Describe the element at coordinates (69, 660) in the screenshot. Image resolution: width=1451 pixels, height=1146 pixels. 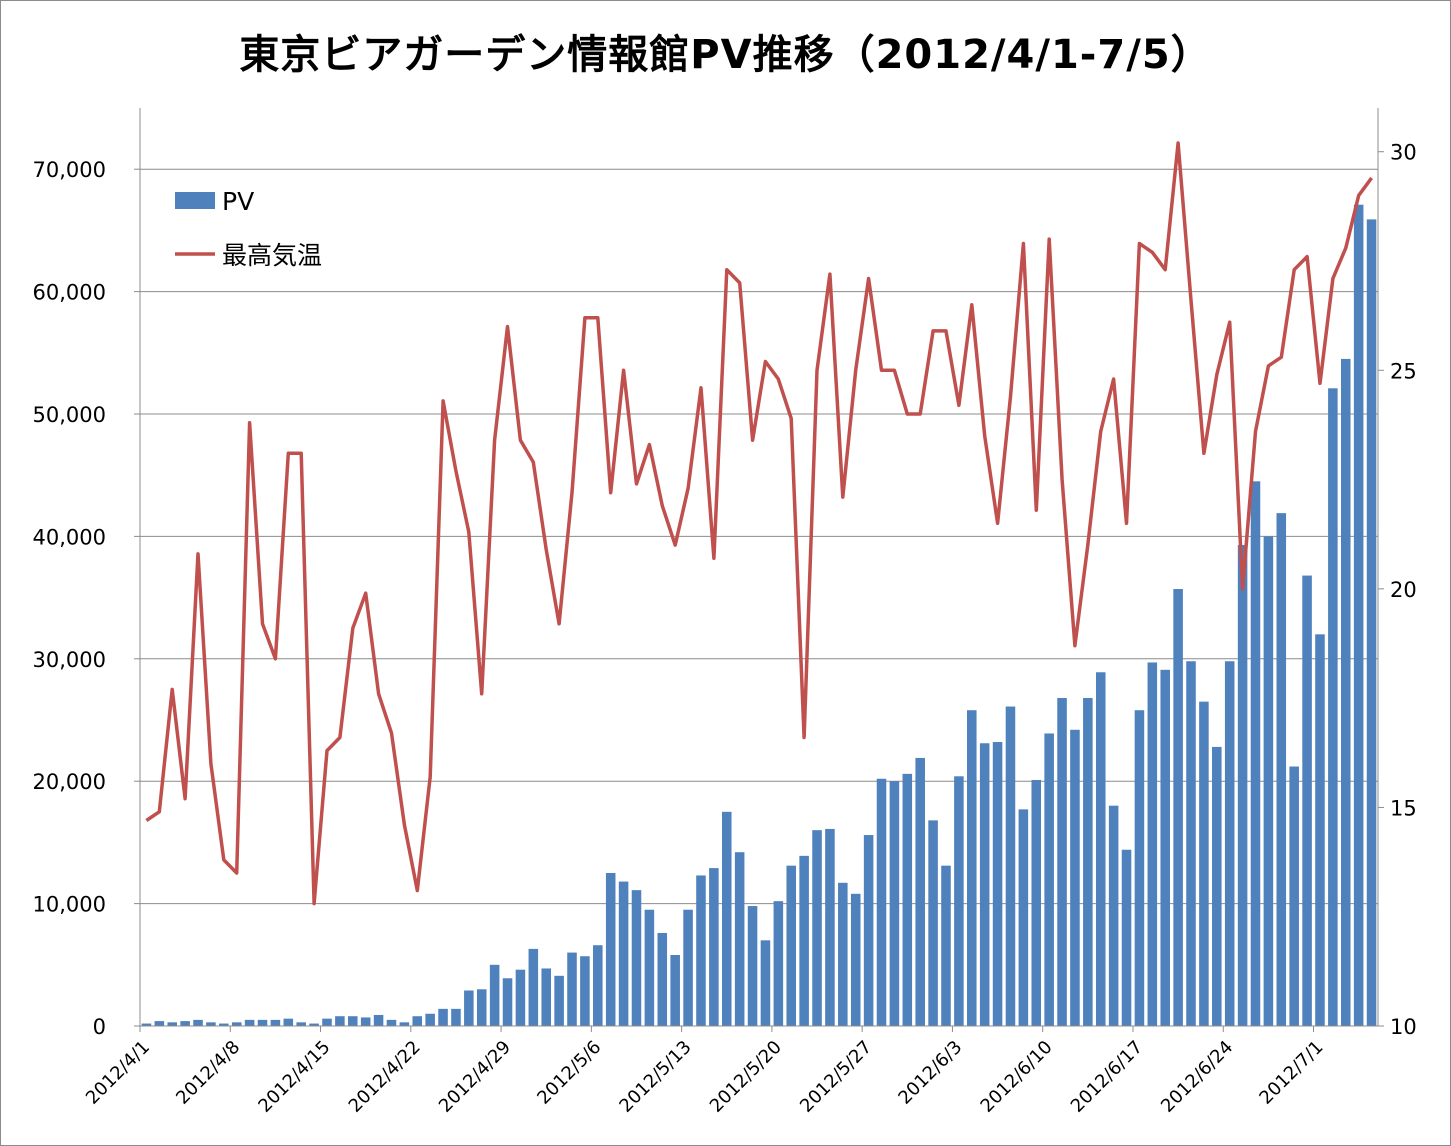
I see `left-tick-label: 30,000` at that location.